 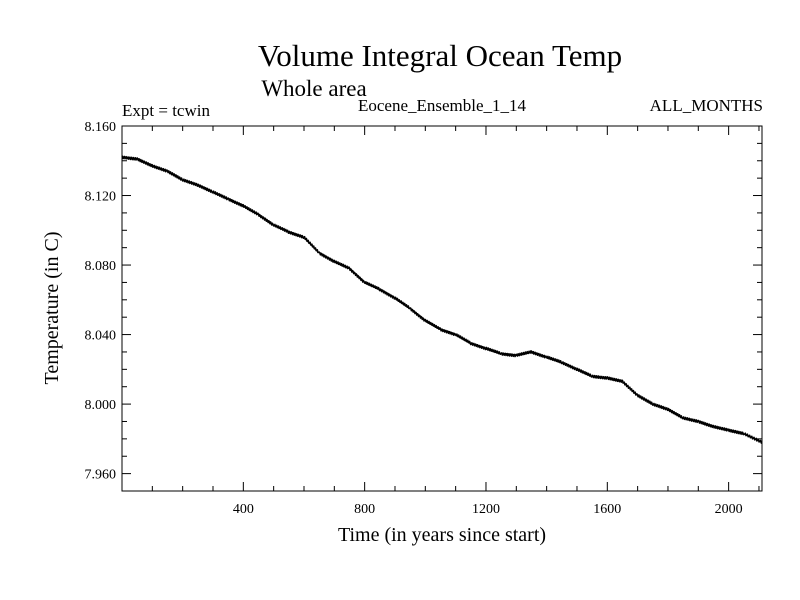 I want to click on x-tick-label: 800, so click(x=364, y=509).